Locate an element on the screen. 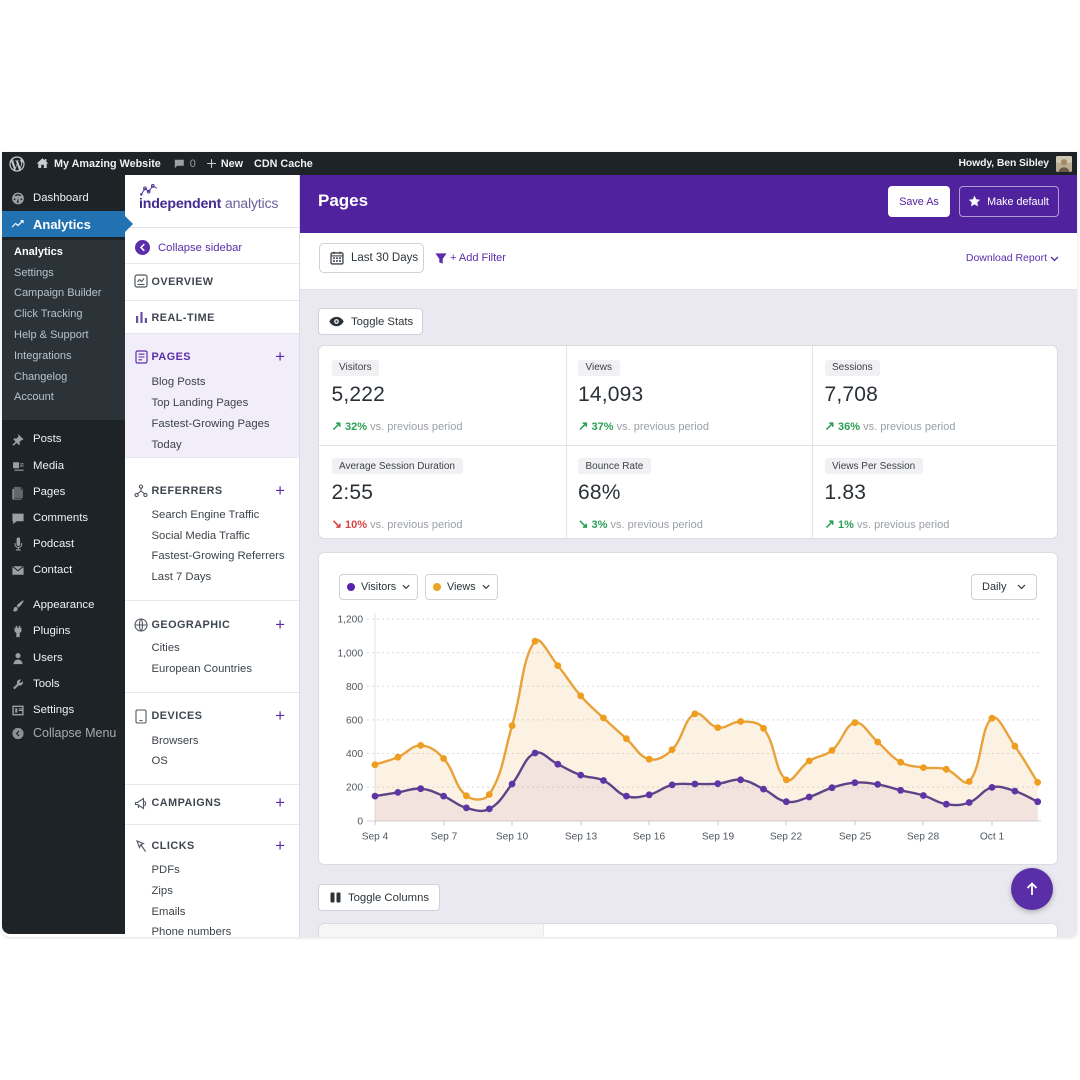 Image resolution: width=1080 pixels, height=1080 pixels. svg-text: Sep 22 is located at coordinates (786, 837).